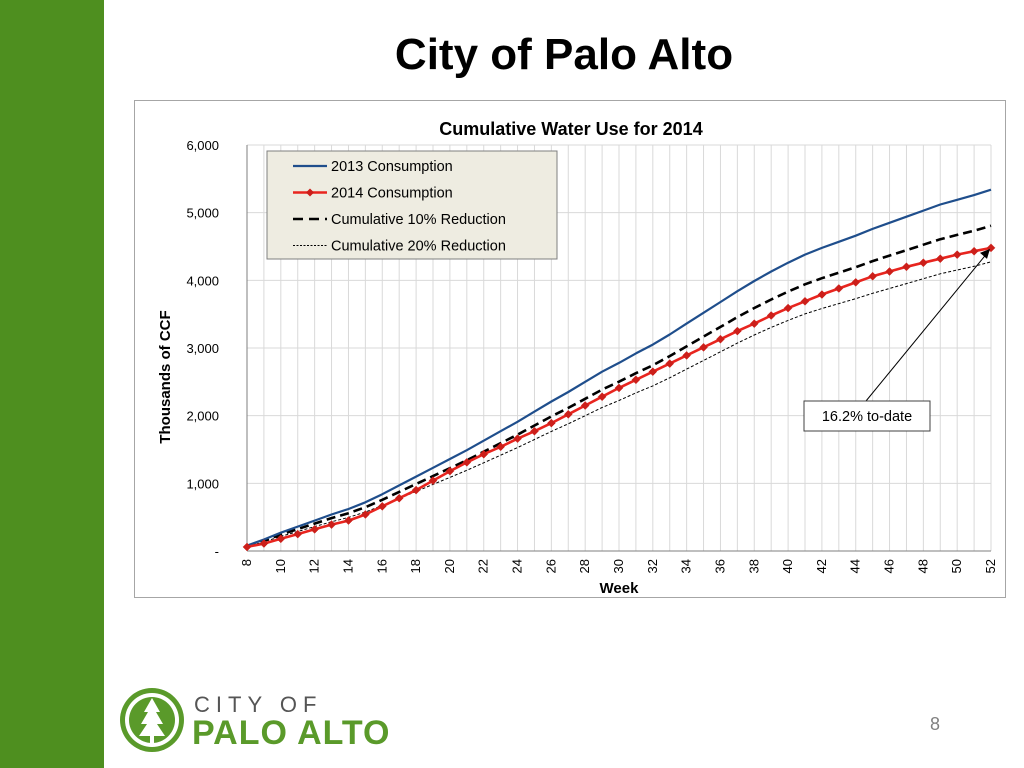  I want to click on x-tick-label: 26, so click(550, 566).